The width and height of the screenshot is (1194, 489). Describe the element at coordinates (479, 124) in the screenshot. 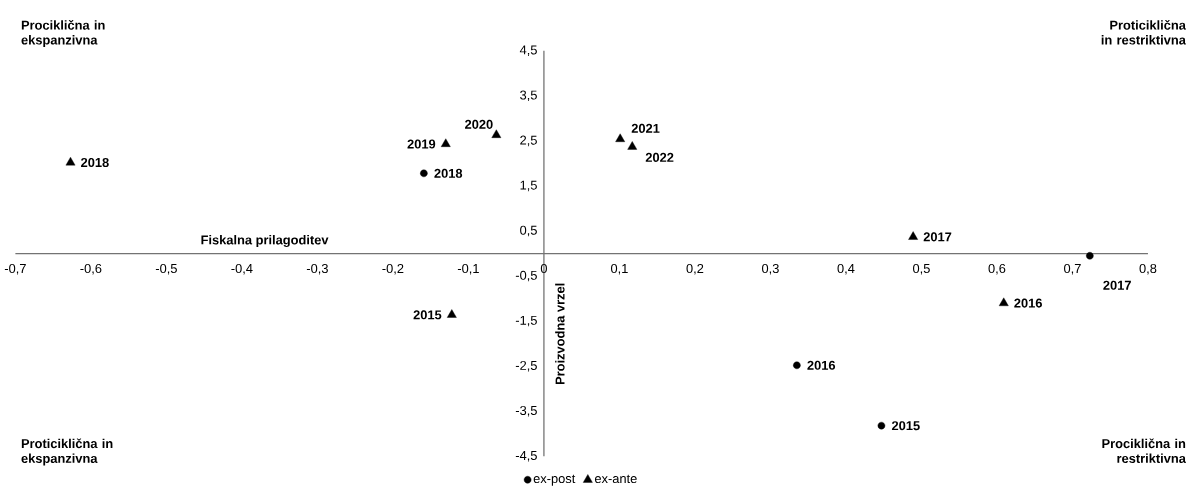

I see `annotation: 2020` at that location.